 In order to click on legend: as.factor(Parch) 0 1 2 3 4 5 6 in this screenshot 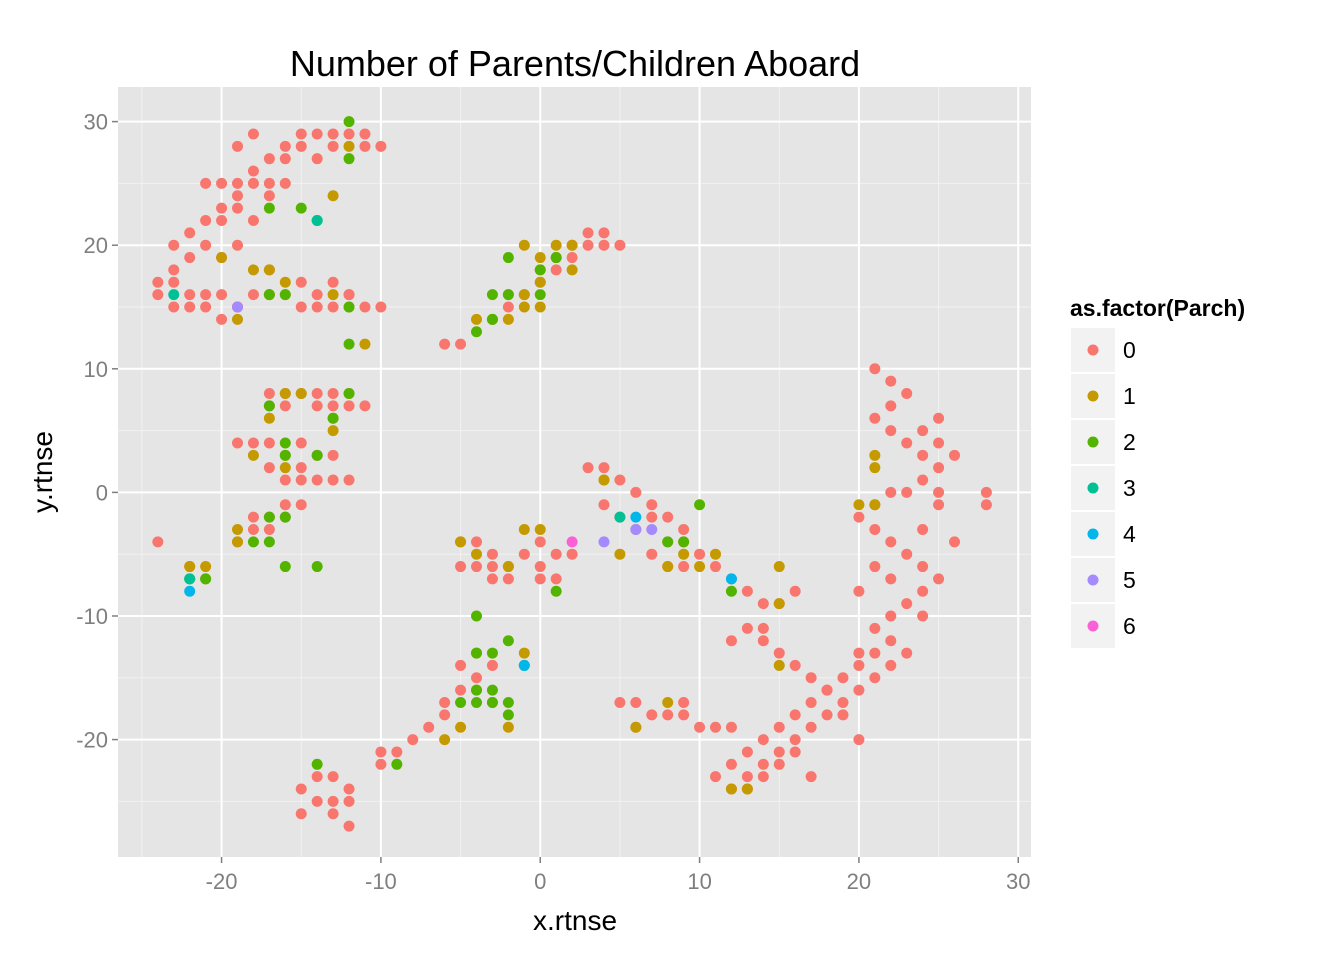, I will do `click(1157, 471)`.